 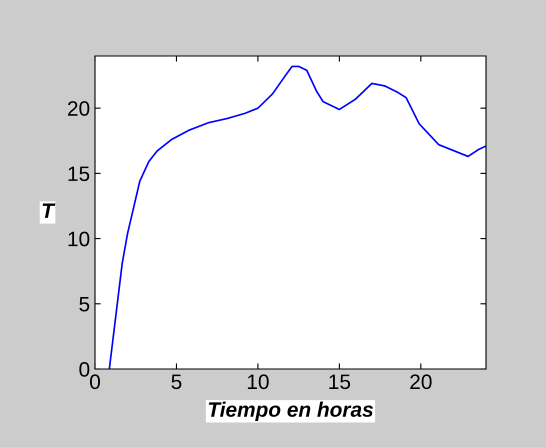 What do you see at coordinates (177, 382) in the screenshot?
I see `x-tick-label: 5` at bounding box center [177, 382].